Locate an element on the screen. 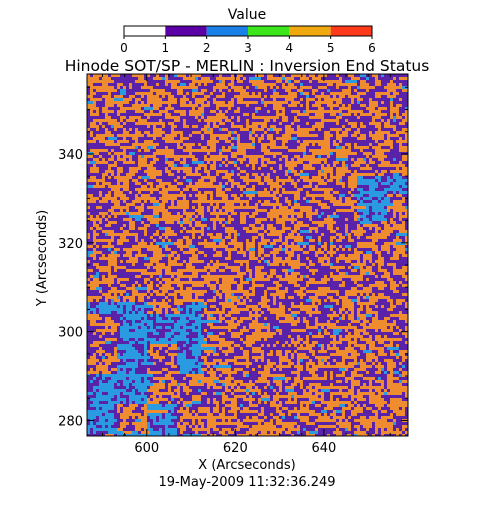 This screenshot has width=494, height=512. y-tick-label: 300 is located at coordinates (70, 333).